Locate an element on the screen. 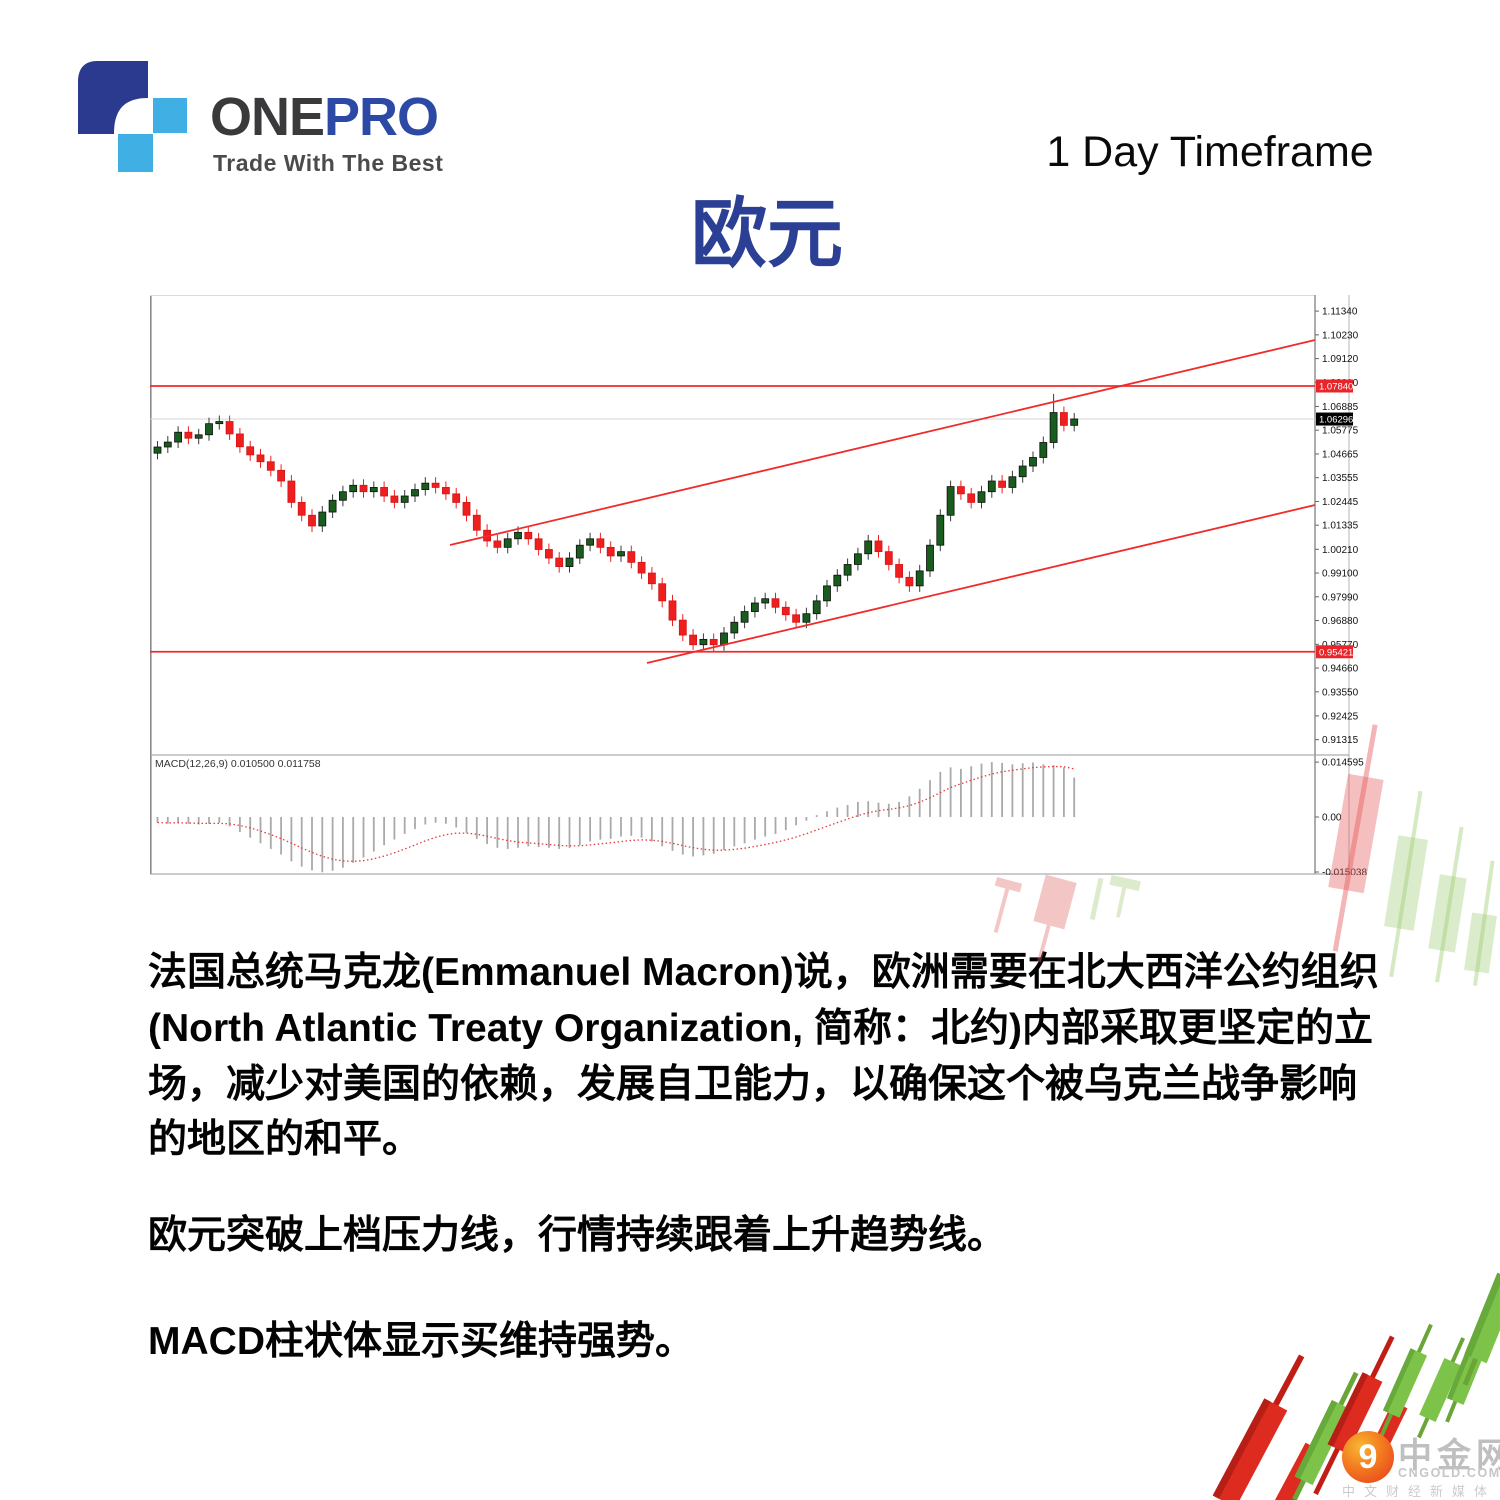  svg-text: -0.015038 is located at coordinates (1344, 872).